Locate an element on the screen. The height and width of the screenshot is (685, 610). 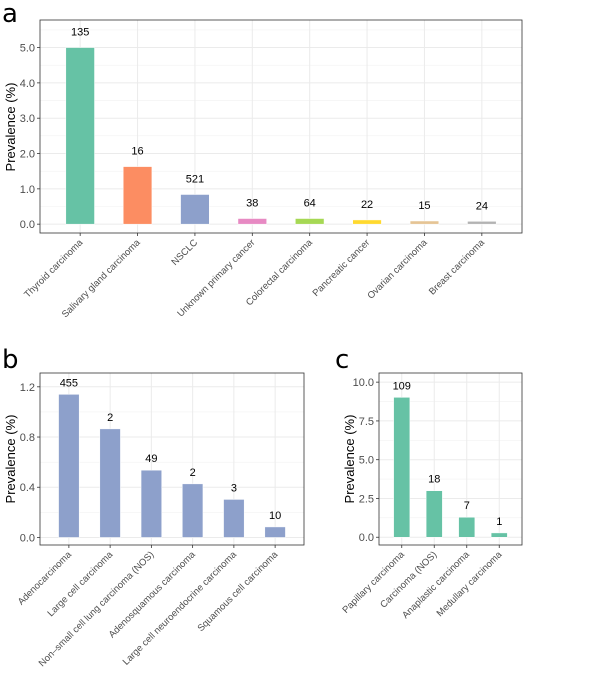
bar-squamous-cell-carcinoma is located at coordinates (275, 532).